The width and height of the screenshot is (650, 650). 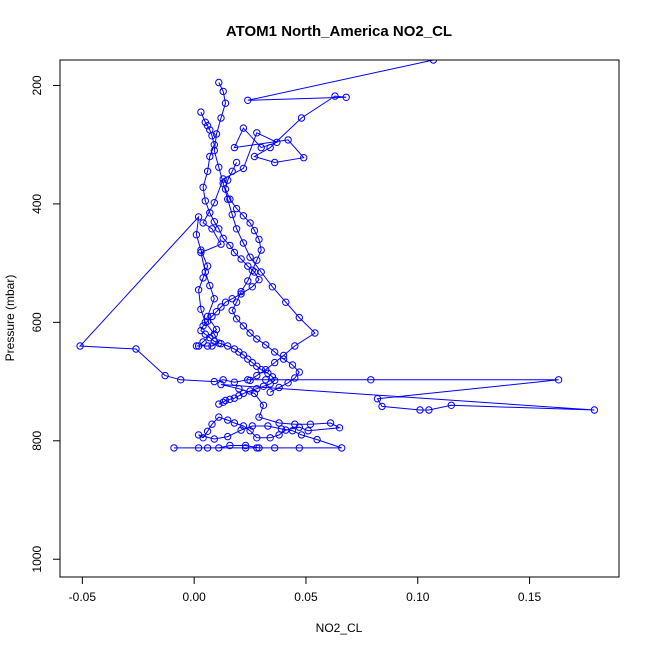 What do you see at coordinates (37, 440) in the screenshot?
I see `y-tick-label: 800` at bounding box center [37, 440].